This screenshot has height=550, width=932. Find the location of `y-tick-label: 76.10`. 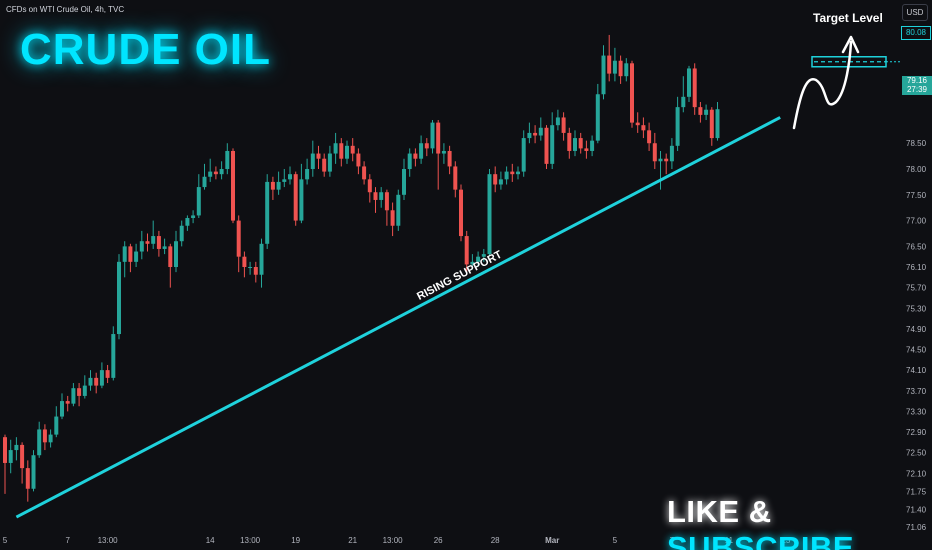

y-tick-label: 76.10 is located at coordinates (916, 267).